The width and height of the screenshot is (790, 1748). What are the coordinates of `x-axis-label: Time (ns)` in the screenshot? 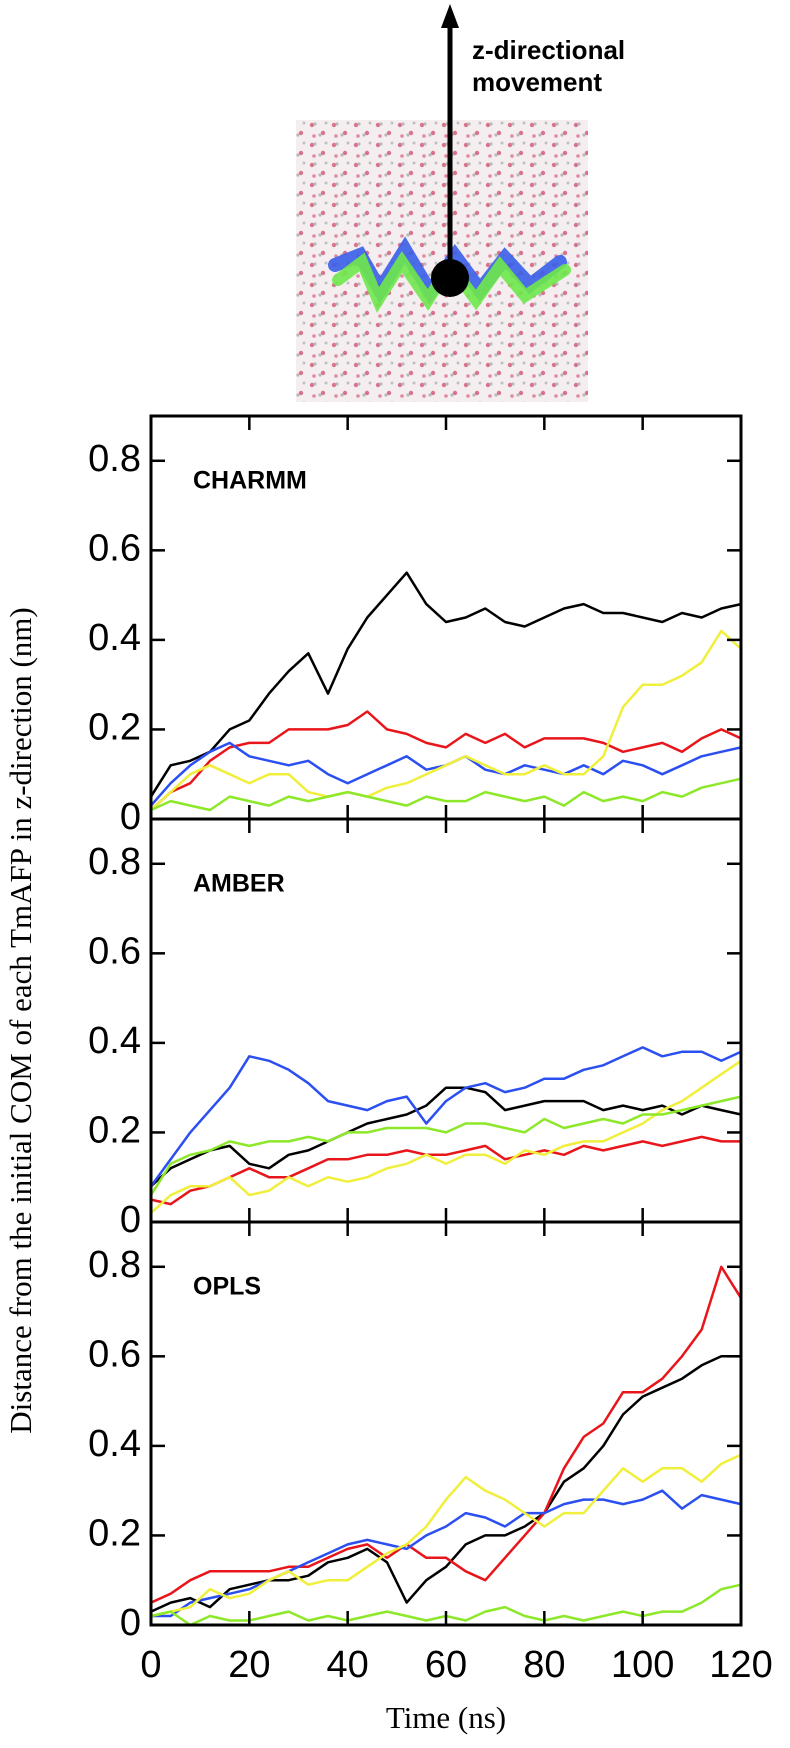 It's located at (446, 1717).